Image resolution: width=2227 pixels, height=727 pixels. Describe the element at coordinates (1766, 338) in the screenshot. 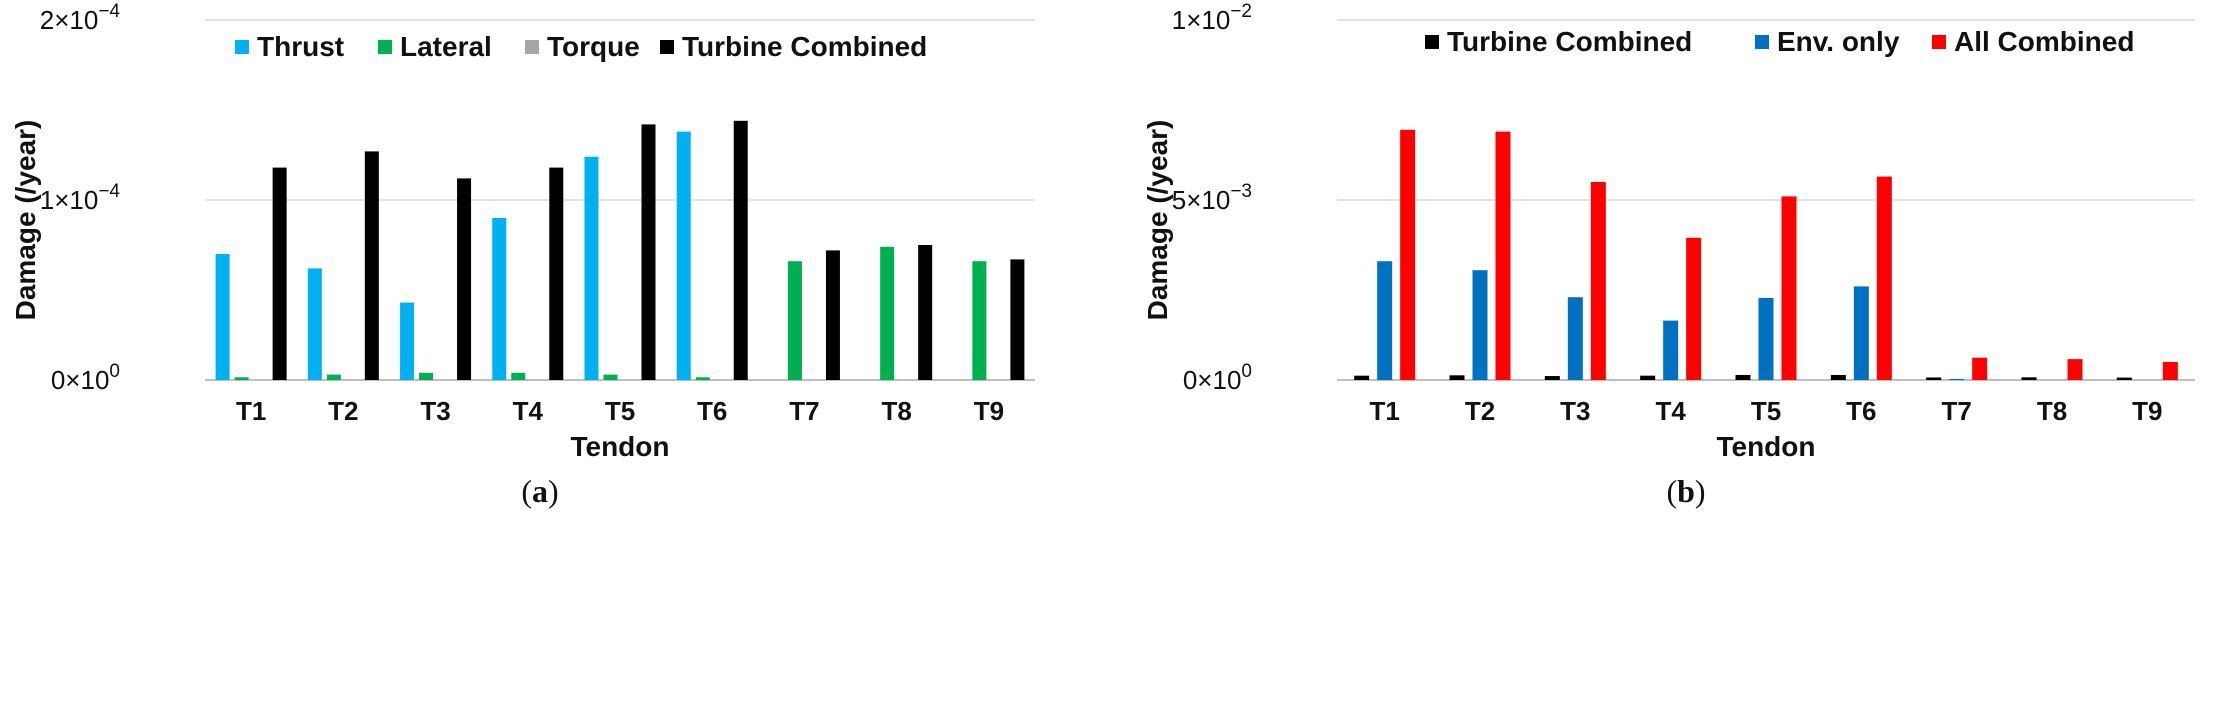

I see `bar-t5-env-only` at that location.